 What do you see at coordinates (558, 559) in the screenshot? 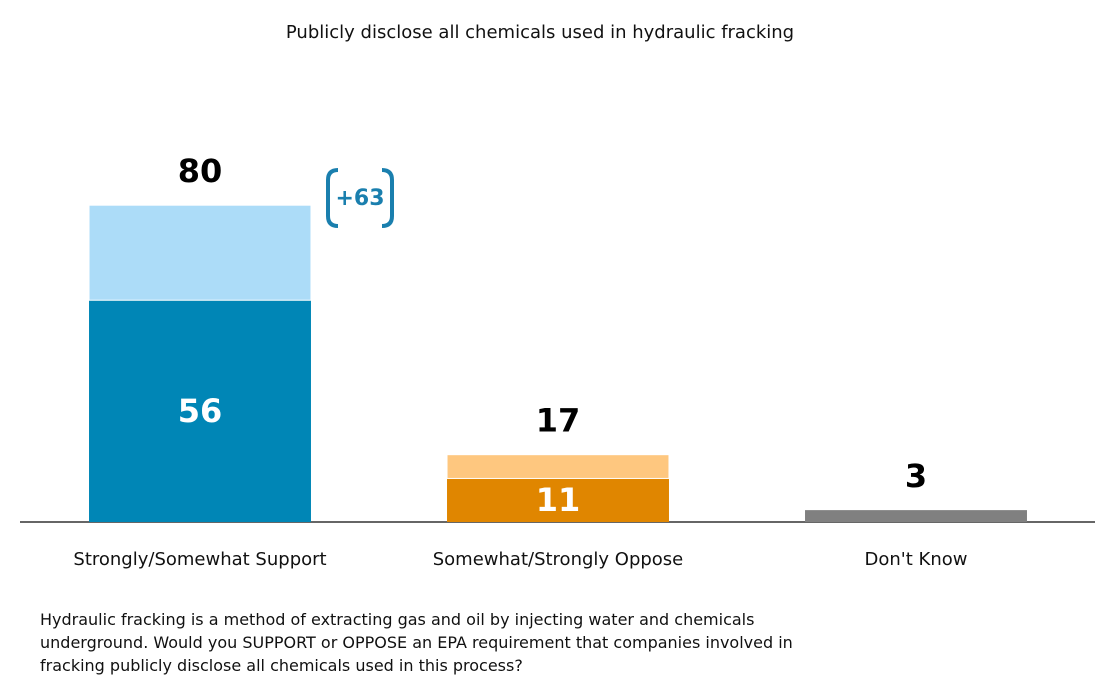
I see `x-tick-label: Somewhat/Strongly Oppose` at bounding box center [558, 559].